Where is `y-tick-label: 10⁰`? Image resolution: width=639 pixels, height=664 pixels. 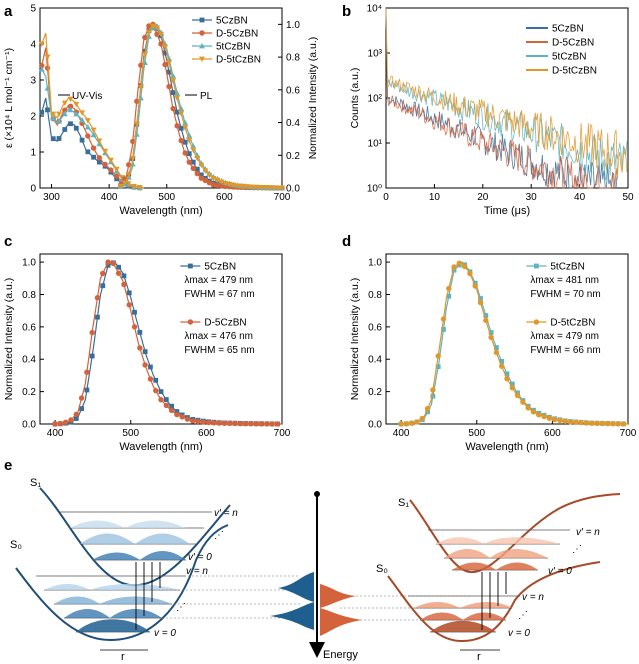
y-tick-label: 10⁰ is located at coordinates (374, 189).